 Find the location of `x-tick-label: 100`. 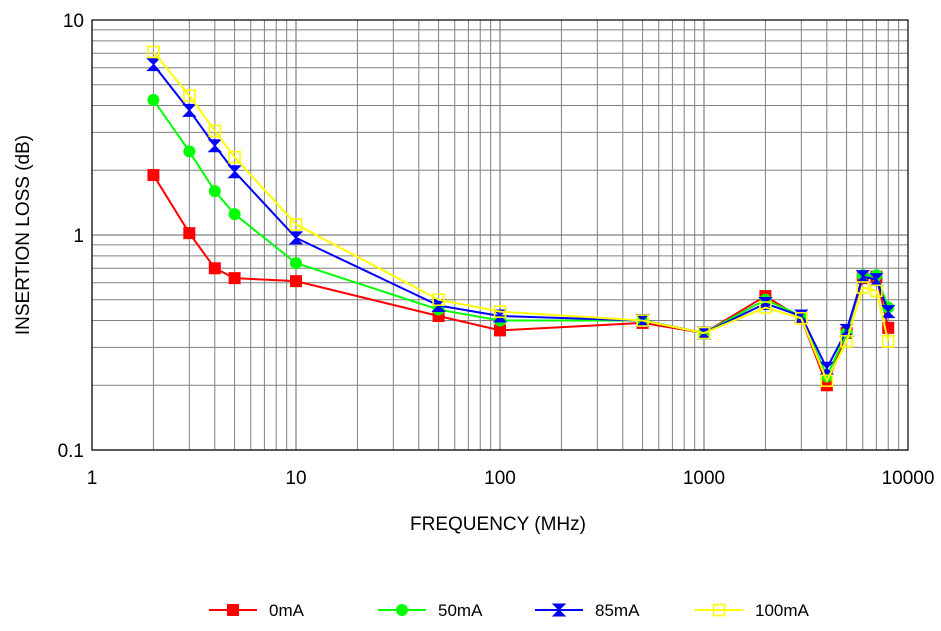

x-tick-label: 100 is located at coordinates (500, 478).